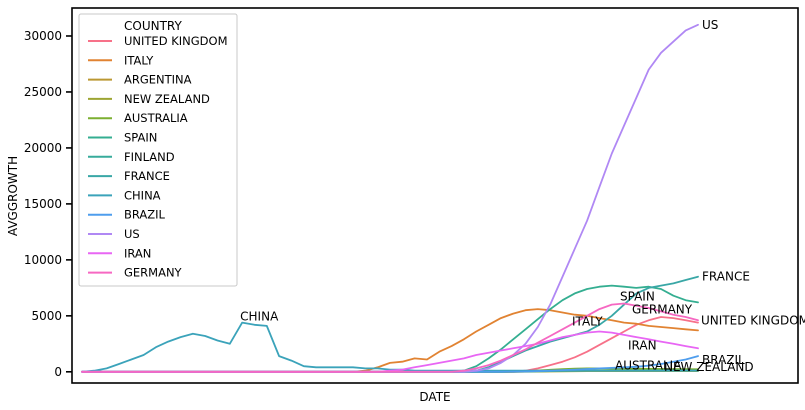  What do you see at coordinates (43, 36) in the screenshot?
I see `y-tick-label: 30000` at bounding box center [43, 36].